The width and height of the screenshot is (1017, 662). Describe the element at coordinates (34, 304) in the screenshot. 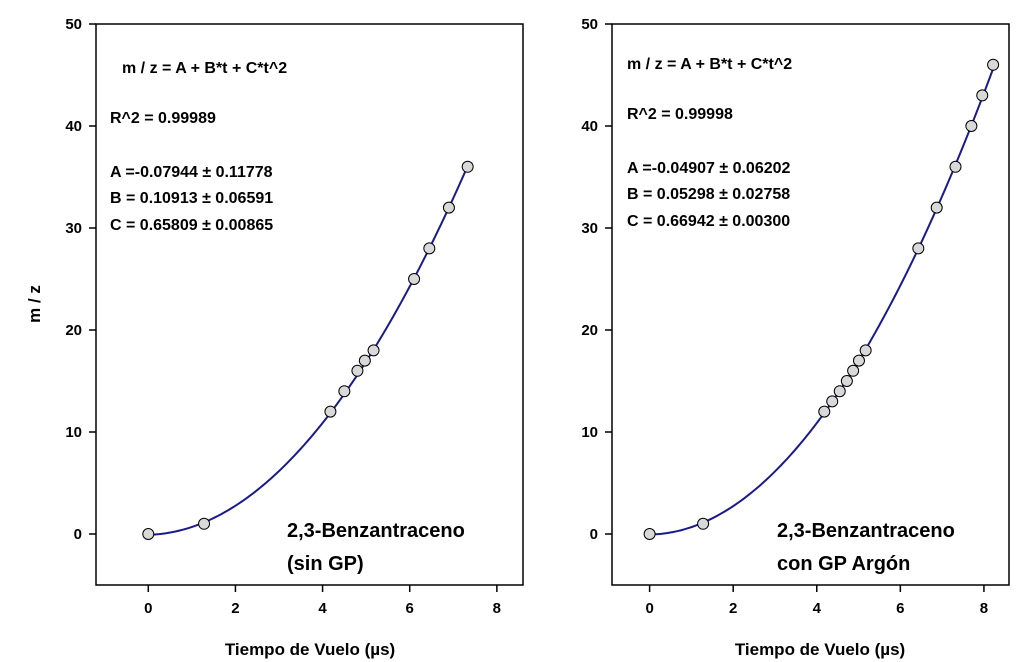

I see `y-axis-label: m / z` at that location.